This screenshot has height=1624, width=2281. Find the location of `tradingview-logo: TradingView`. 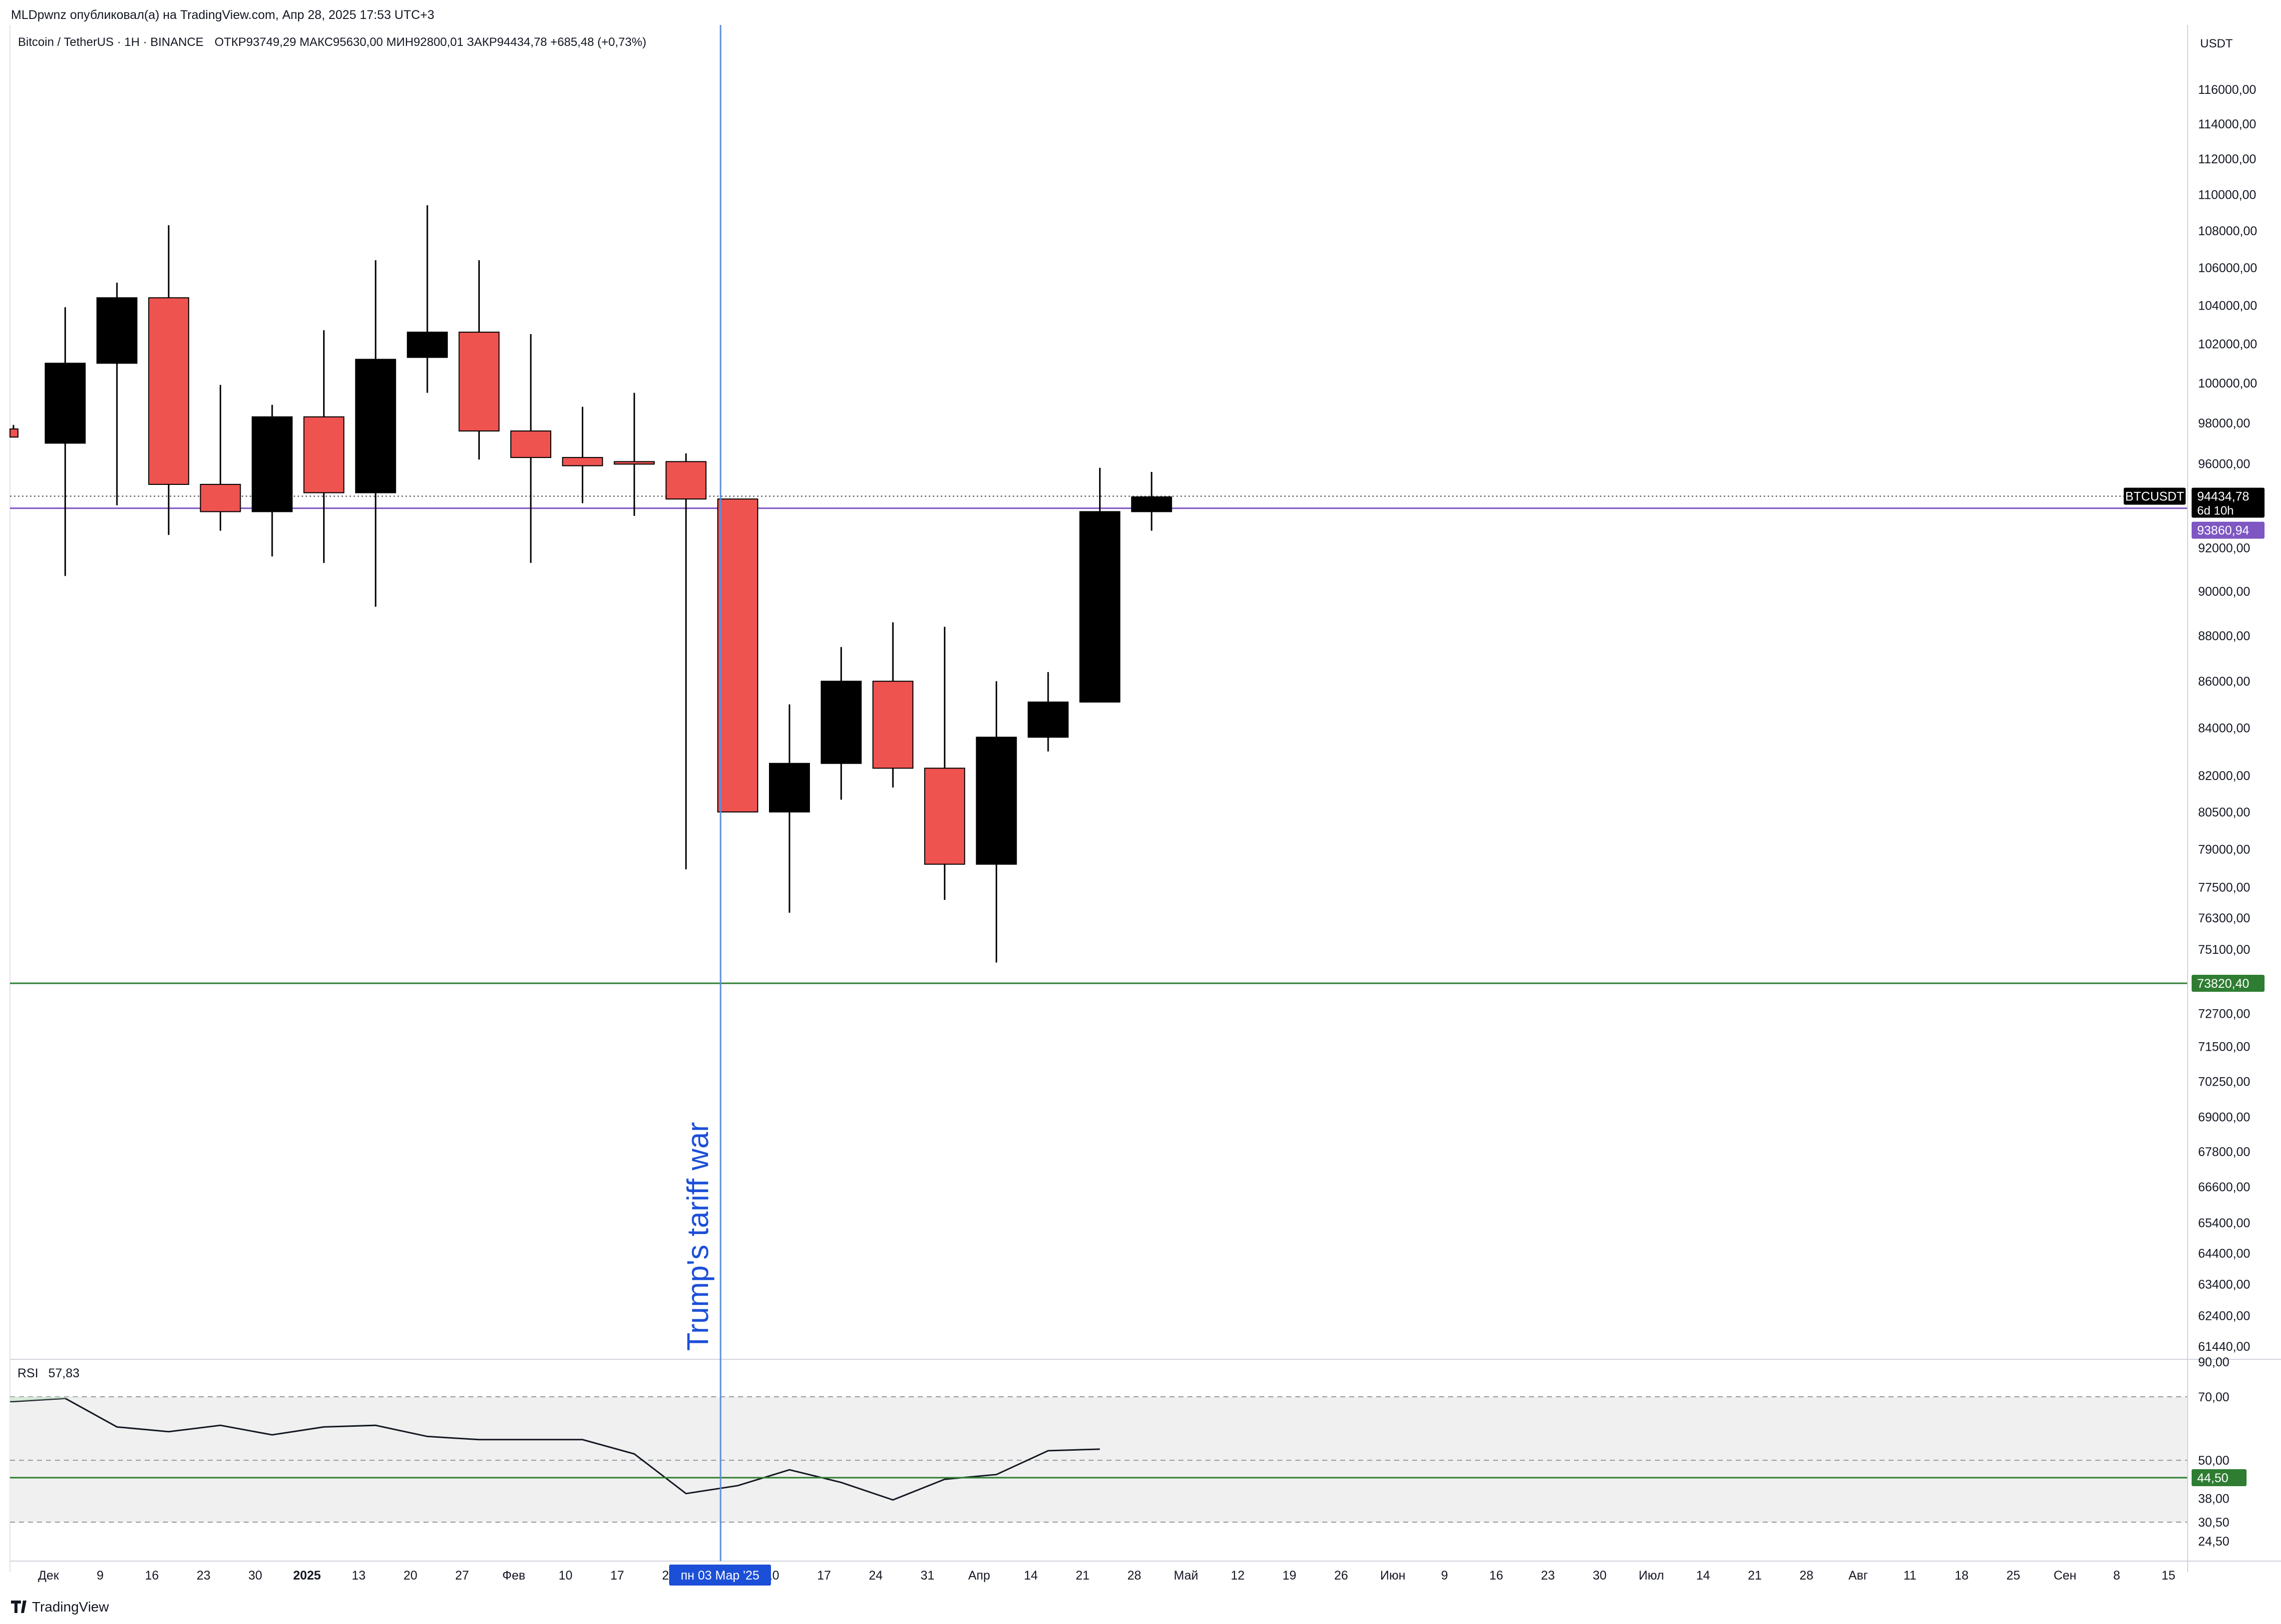

tradingview-logo: TradingView is located at coordinates (60, 1607).